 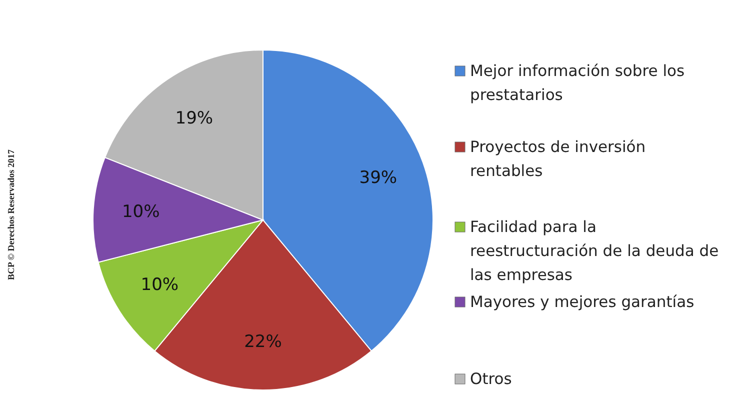 What do you see at coordinates (263, 342) in the screenshot?
I see `data-label: 22%` at bounding box center [263, 342].